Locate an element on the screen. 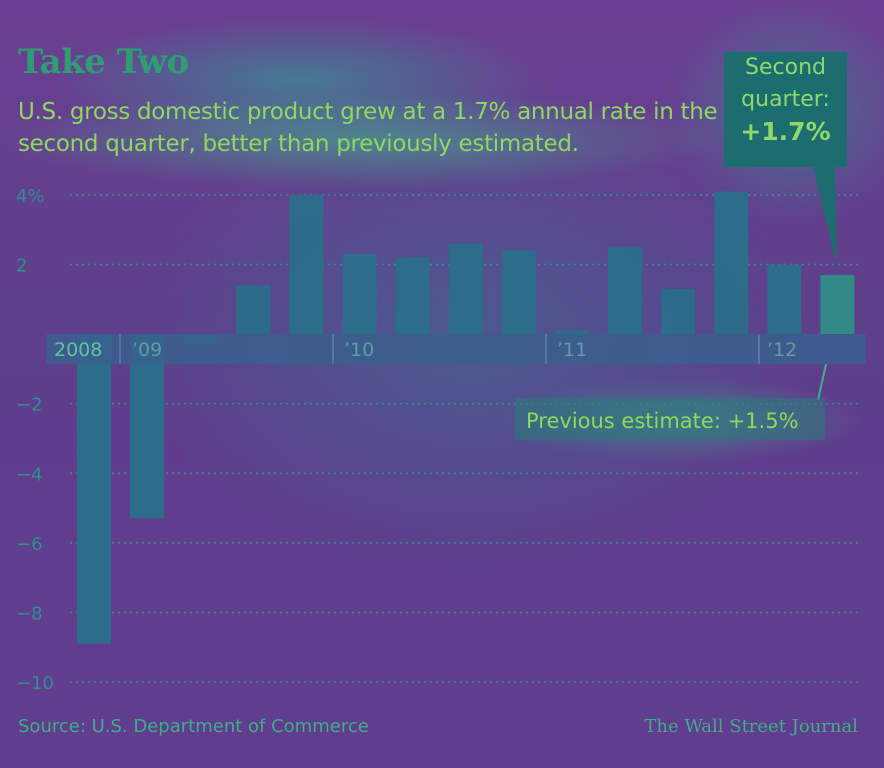 This screenshot has width=884, height=768. bar-2011-q2 is located at coordinates (625, 291).